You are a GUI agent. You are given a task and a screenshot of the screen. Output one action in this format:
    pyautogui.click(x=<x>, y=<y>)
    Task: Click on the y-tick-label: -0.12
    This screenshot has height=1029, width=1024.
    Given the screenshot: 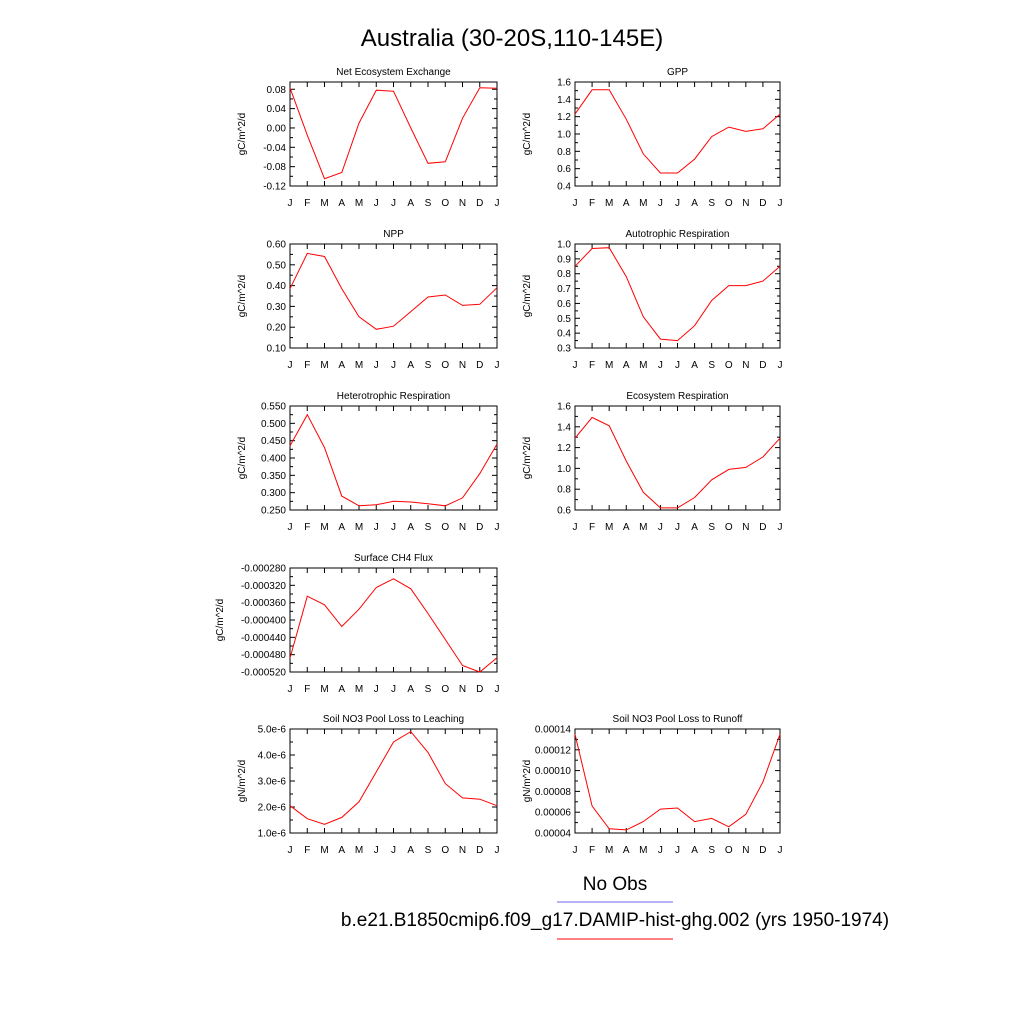 What is the action you would take?
    pyautogui.click(x=274, y=187)
    